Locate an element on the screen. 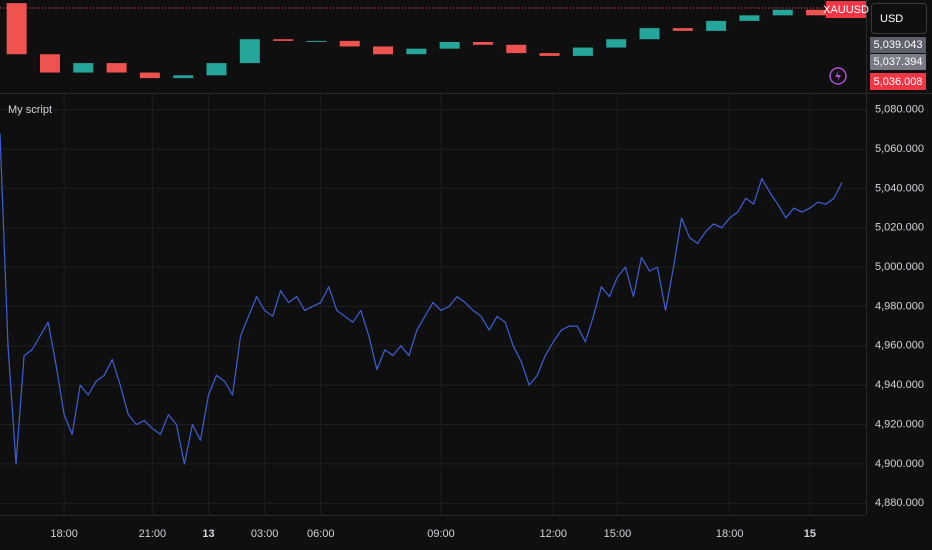 The height and width of the screenshot is (550, 932). x-tick-label: 09:00 is located at coordinates (441, 534).